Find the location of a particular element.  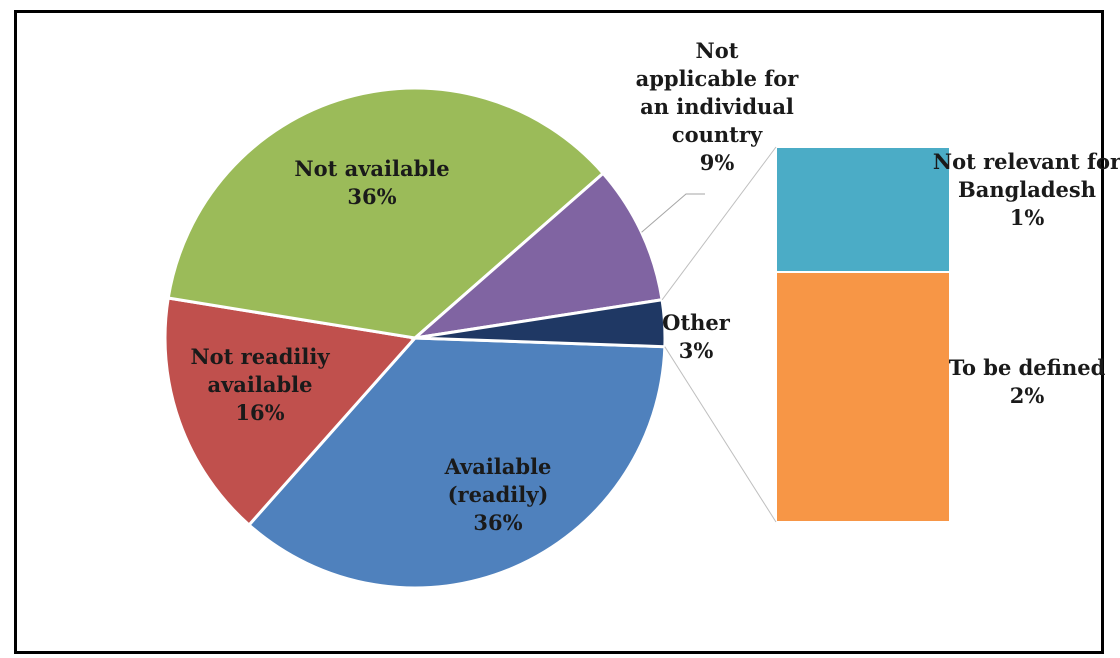

bar-segment-not-relevant-for-bangladesh is located at coordinates (863, 209).